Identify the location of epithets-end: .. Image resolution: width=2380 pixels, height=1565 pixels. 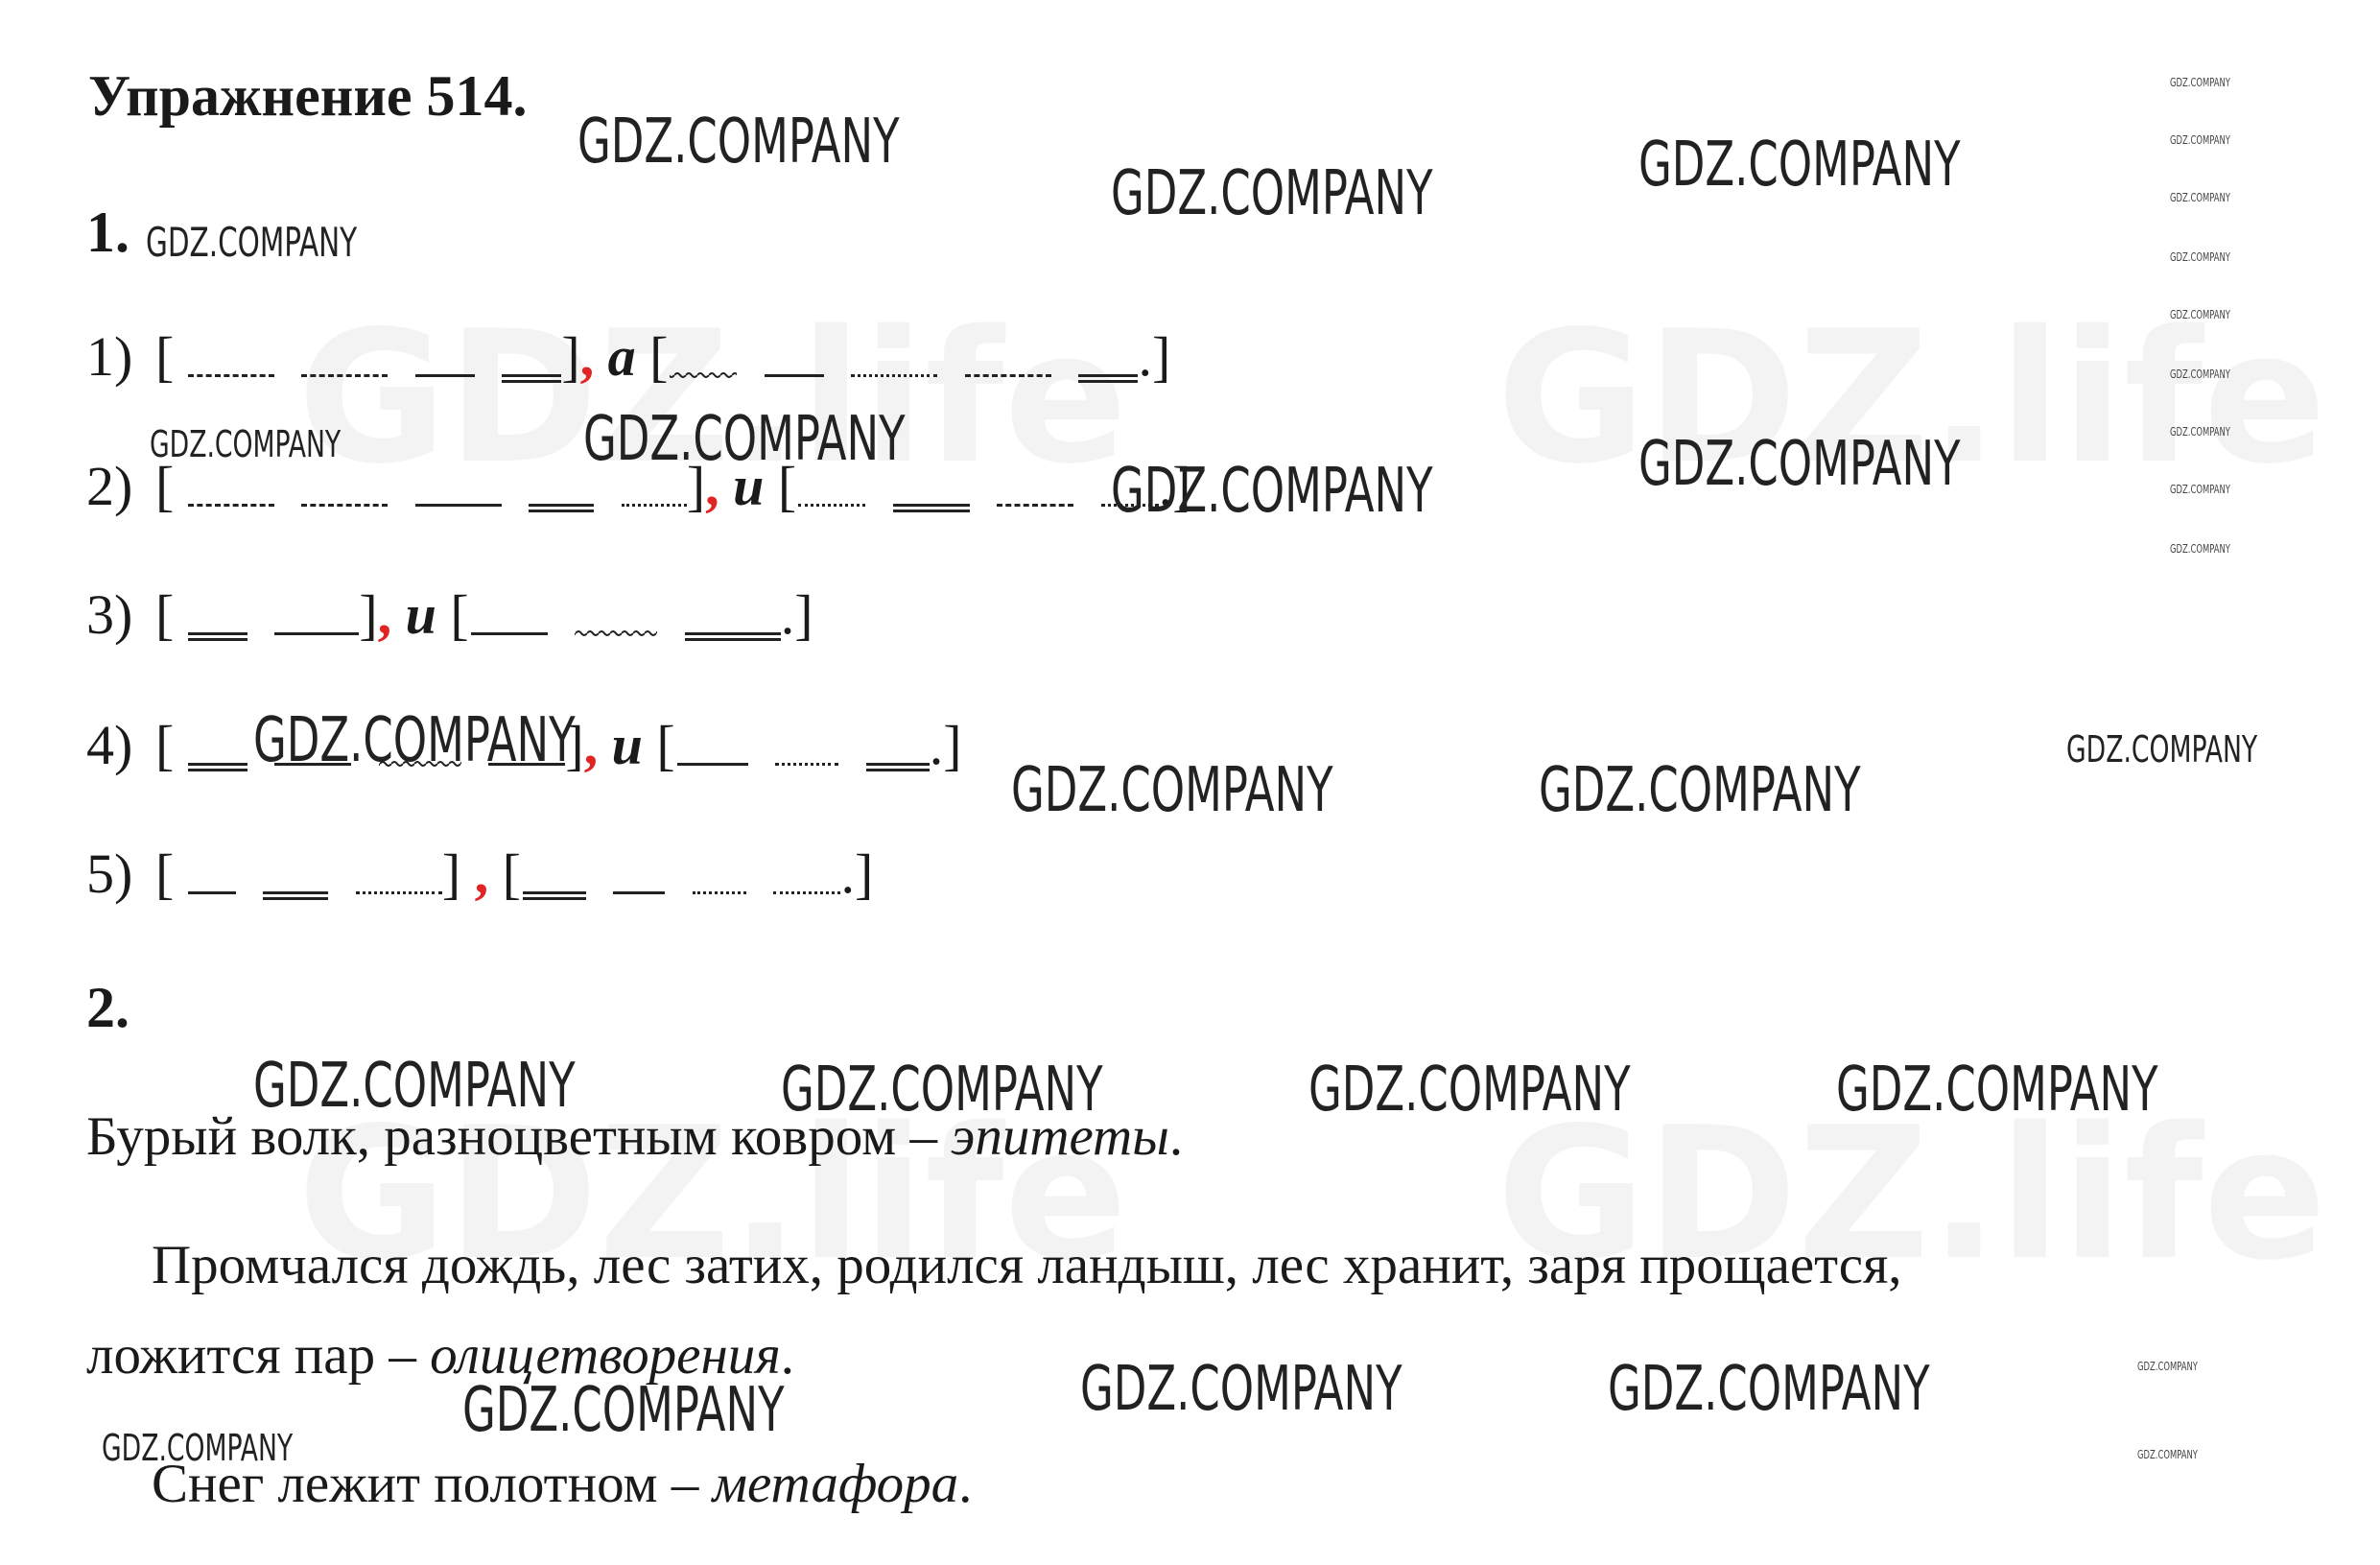
(1176, 1136).